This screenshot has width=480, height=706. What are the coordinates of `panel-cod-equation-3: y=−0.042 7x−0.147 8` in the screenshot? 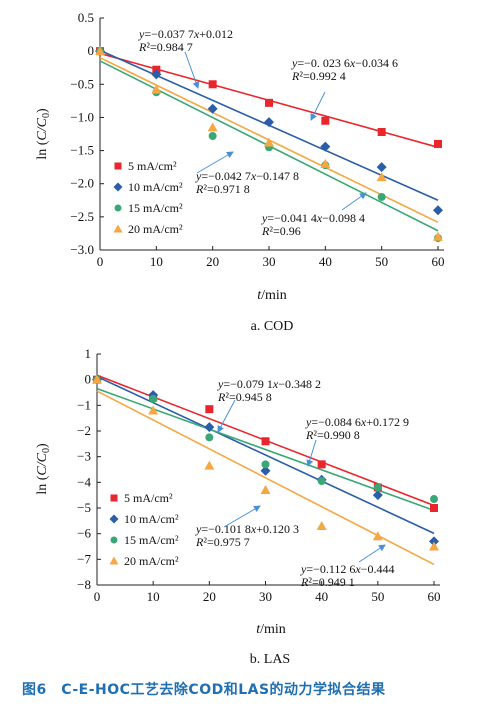 It's located at (247, 176).